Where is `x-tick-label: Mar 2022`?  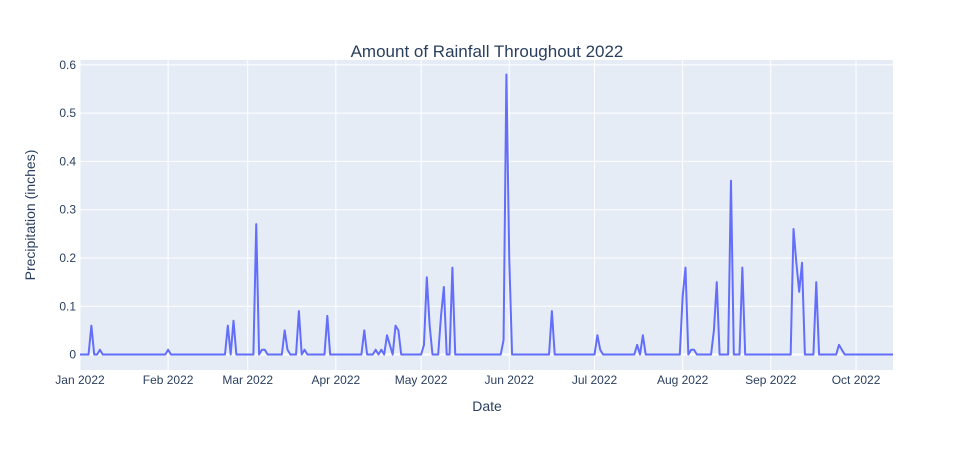 x-tick-label: Mar 2022 is located at coordinates (247, 380).